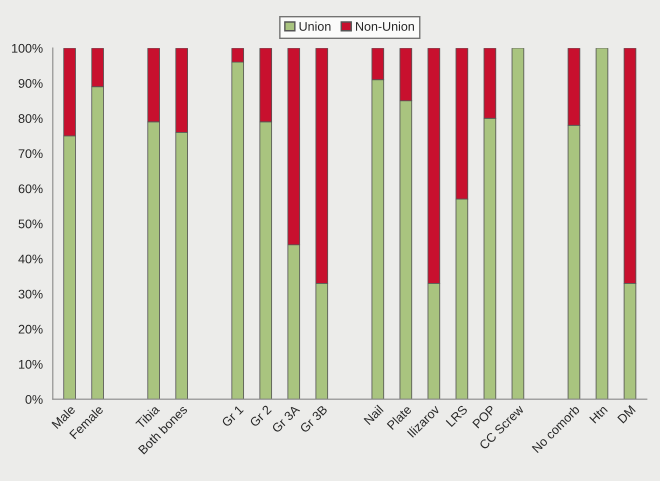 This screenshot has height=481, width=660. I want to click on x-tick-label: Nail, so click(373, 415).